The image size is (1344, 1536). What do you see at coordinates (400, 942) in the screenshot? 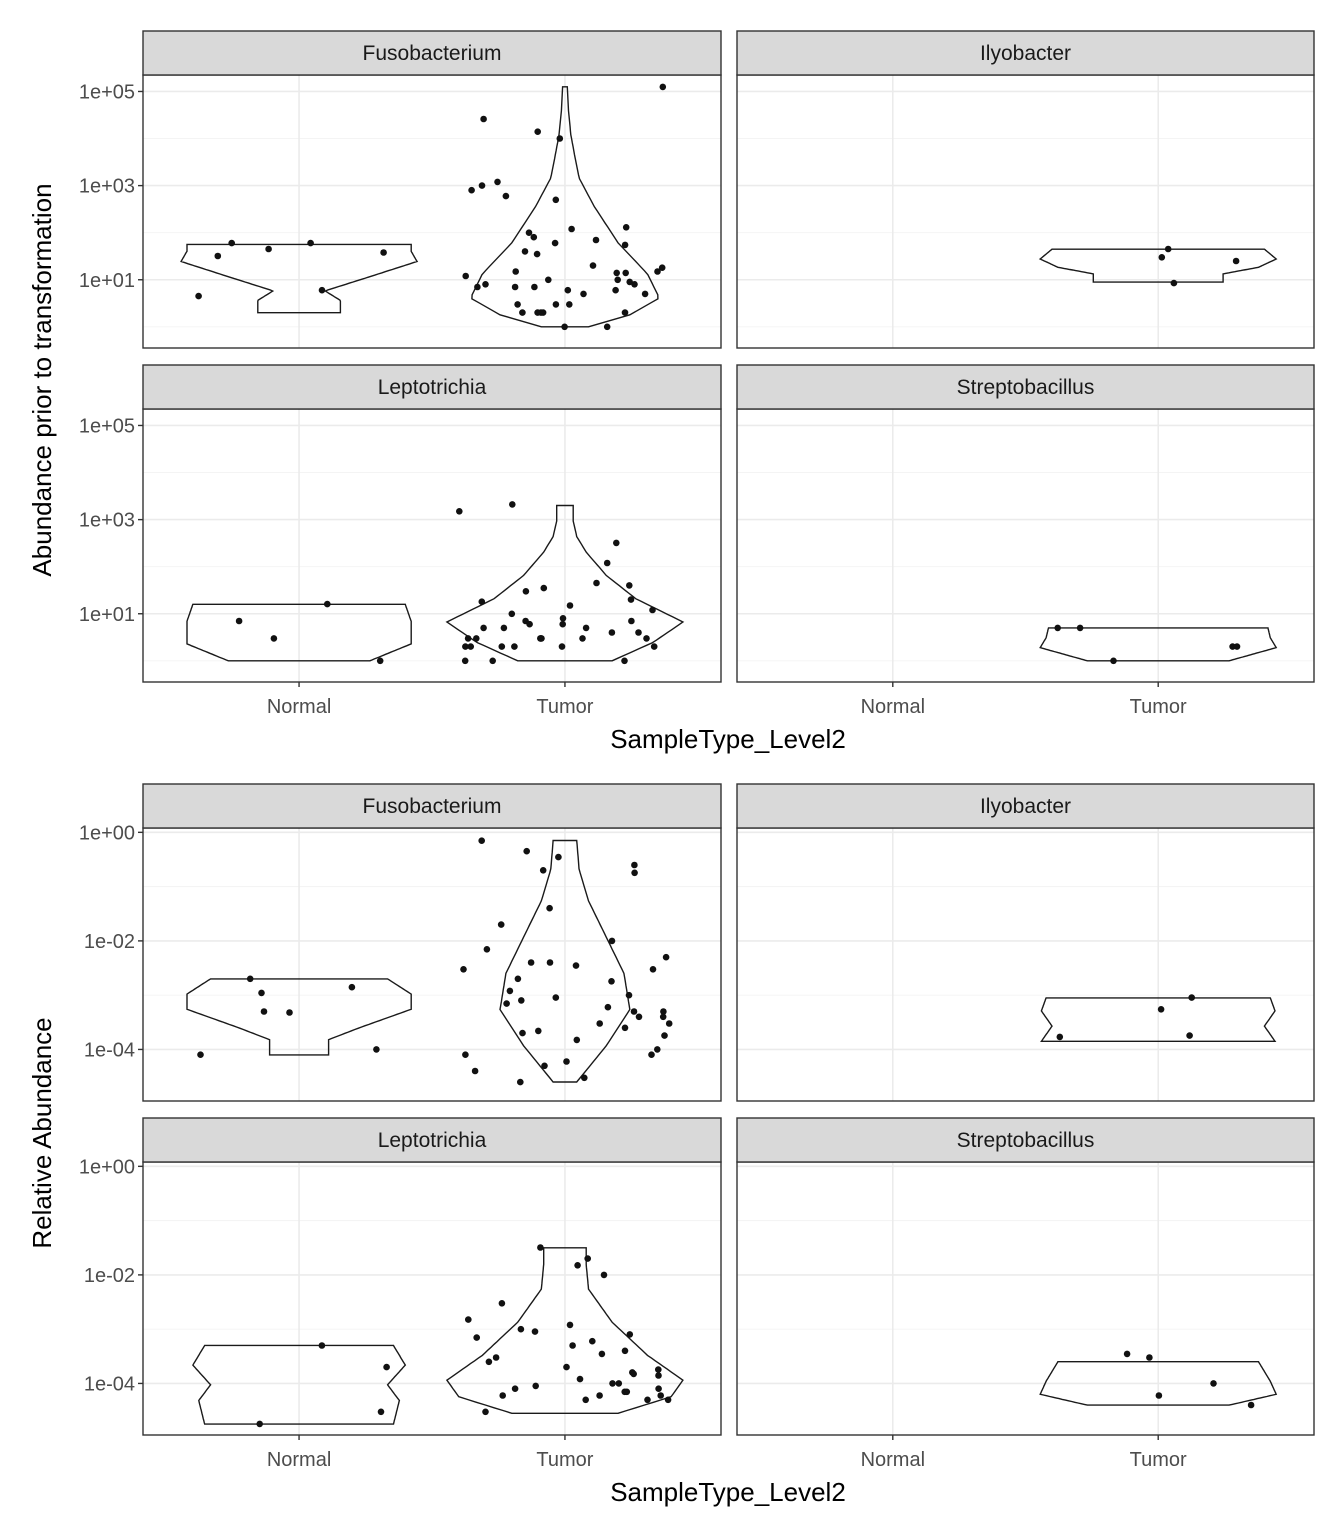
I see `facet-panel-fusobacterium: Fusobacterium 1e+00 1e-02 1e-04` at bounding box center [400, 942].